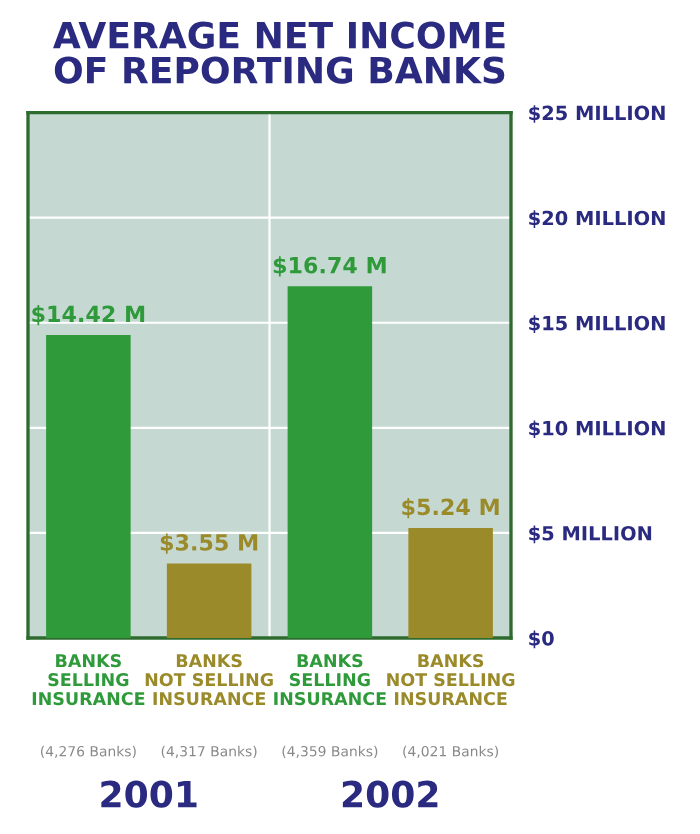  Describe the element at coordinates (279, 52) in the screenshot. I see `chart-title: AVERAGE NET INCOME OF REPORTING BANKS` at that location.